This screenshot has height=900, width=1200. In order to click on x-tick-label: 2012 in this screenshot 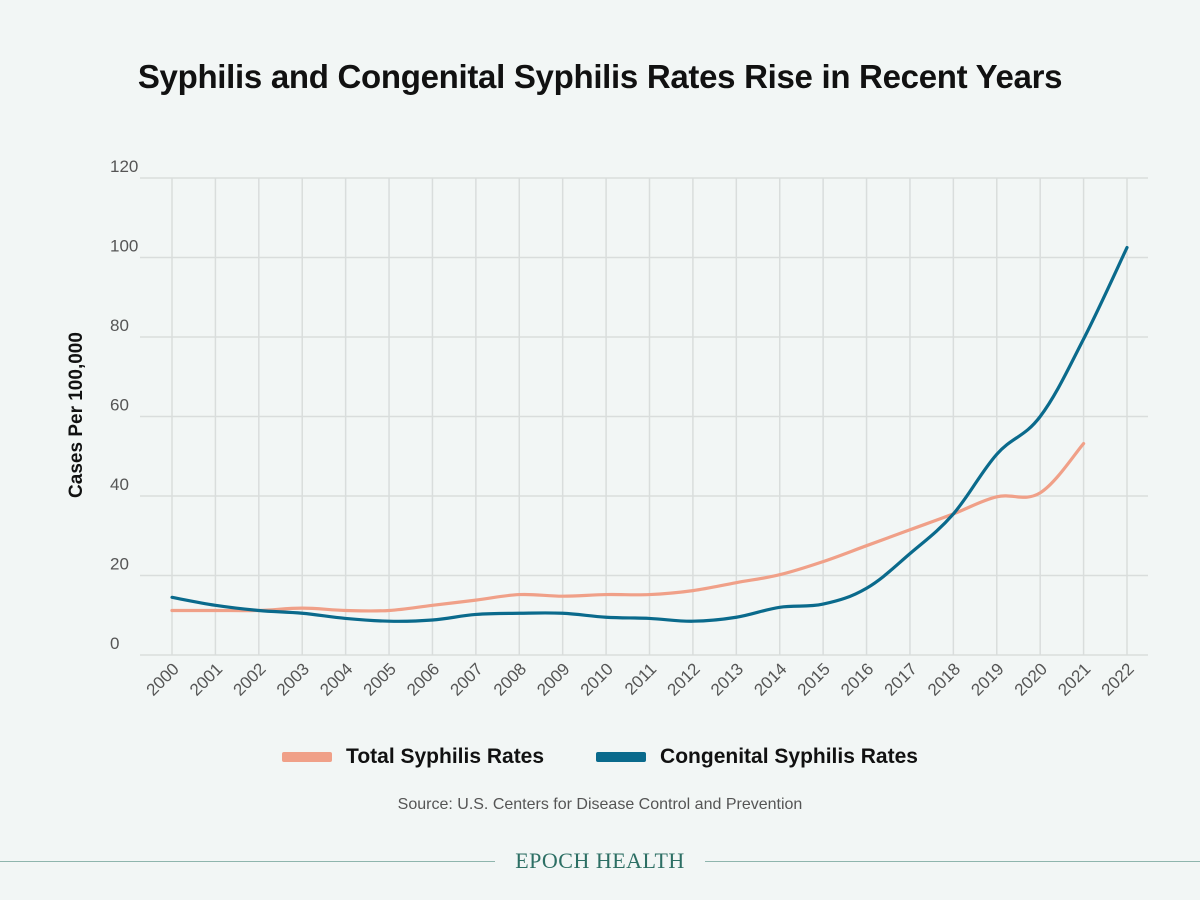, I will do `click(684, 679)`.